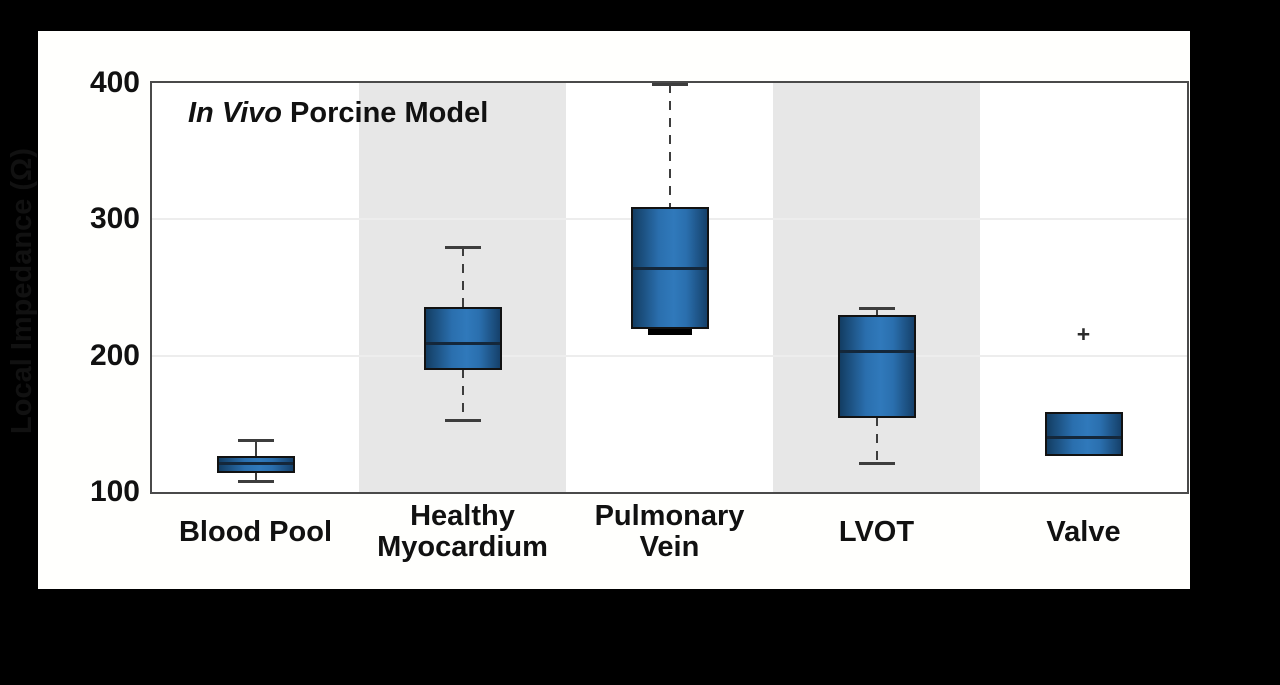 Image resolution: width=1280 pixels, height=685 pixels. I want to click on whisker-lower-blood-pool, so click(255, 476).